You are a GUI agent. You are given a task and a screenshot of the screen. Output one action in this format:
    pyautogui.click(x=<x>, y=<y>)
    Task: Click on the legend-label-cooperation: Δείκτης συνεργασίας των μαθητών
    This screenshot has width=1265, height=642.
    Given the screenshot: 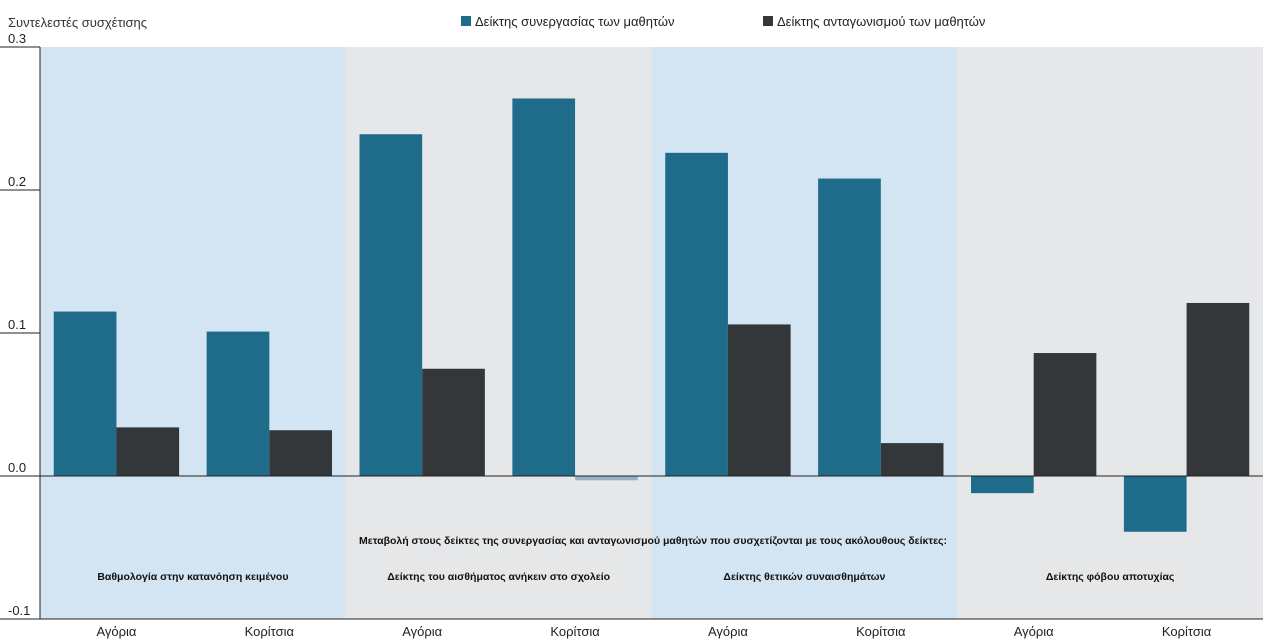 What is the action you would take?
    pyautogui.click(x=575, y=21)
    